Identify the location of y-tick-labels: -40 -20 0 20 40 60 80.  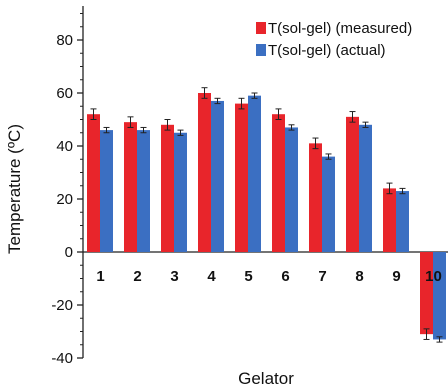
(62, 199).